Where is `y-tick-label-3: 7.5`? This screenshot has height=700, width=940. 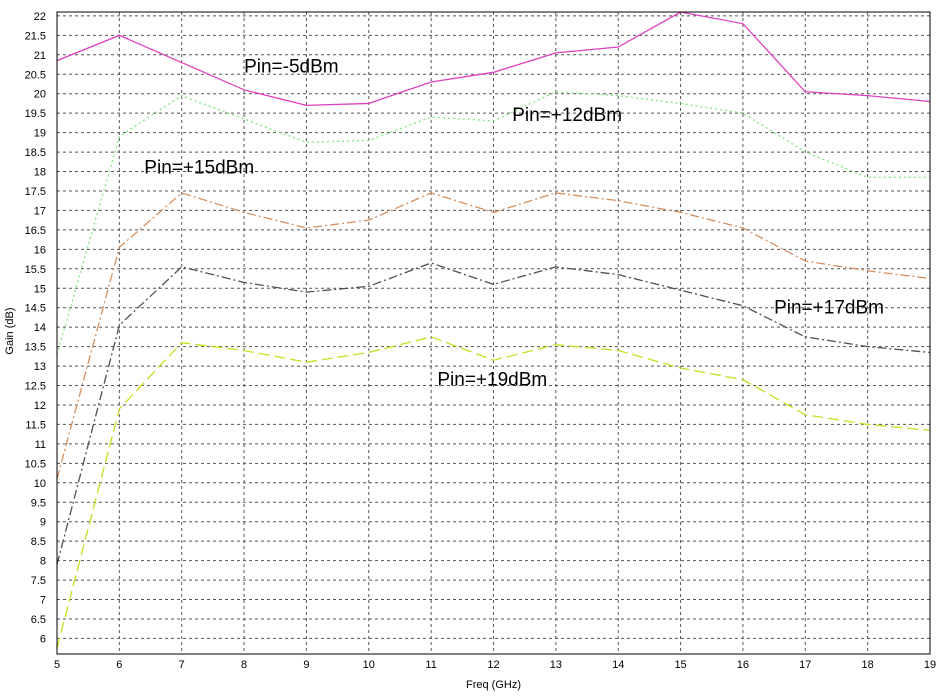 y-tick-label-3: 7.5 is located at coordinates (38, 581).